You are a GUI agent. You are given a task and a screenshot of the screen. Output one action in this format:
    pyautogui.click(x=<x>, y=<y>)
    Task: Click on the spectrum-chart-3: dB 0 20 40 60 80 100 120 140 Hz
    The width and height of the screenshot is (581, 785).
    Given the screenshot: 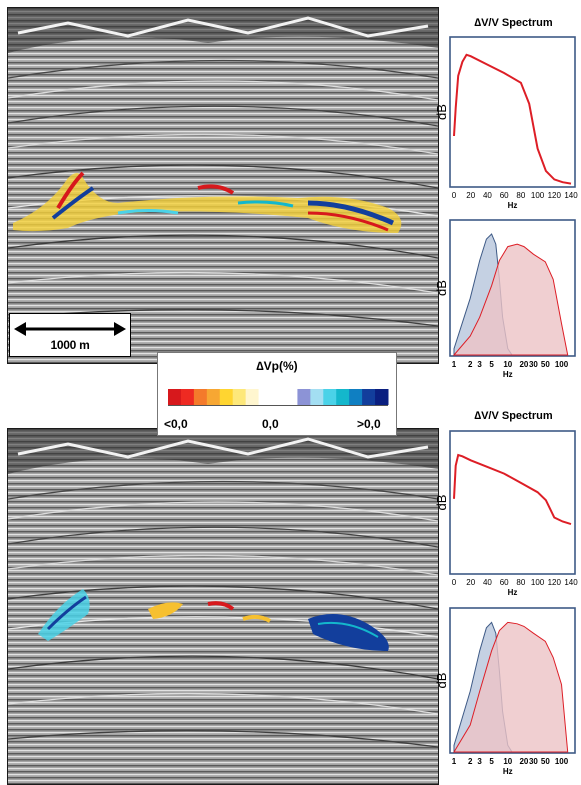 What is the action you would take?
    pyautogui.click(x=506, y=513)
    